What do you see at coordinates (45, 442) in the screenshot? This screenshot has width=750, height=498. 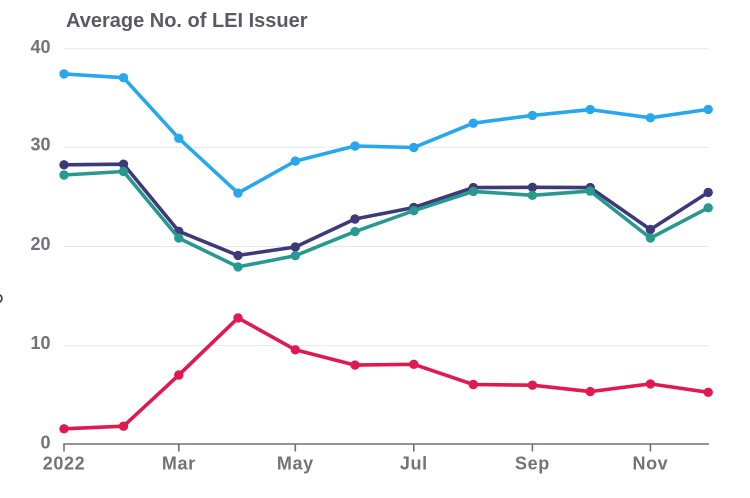 I see `svg-text: 0` at bounding box center [45, 442].